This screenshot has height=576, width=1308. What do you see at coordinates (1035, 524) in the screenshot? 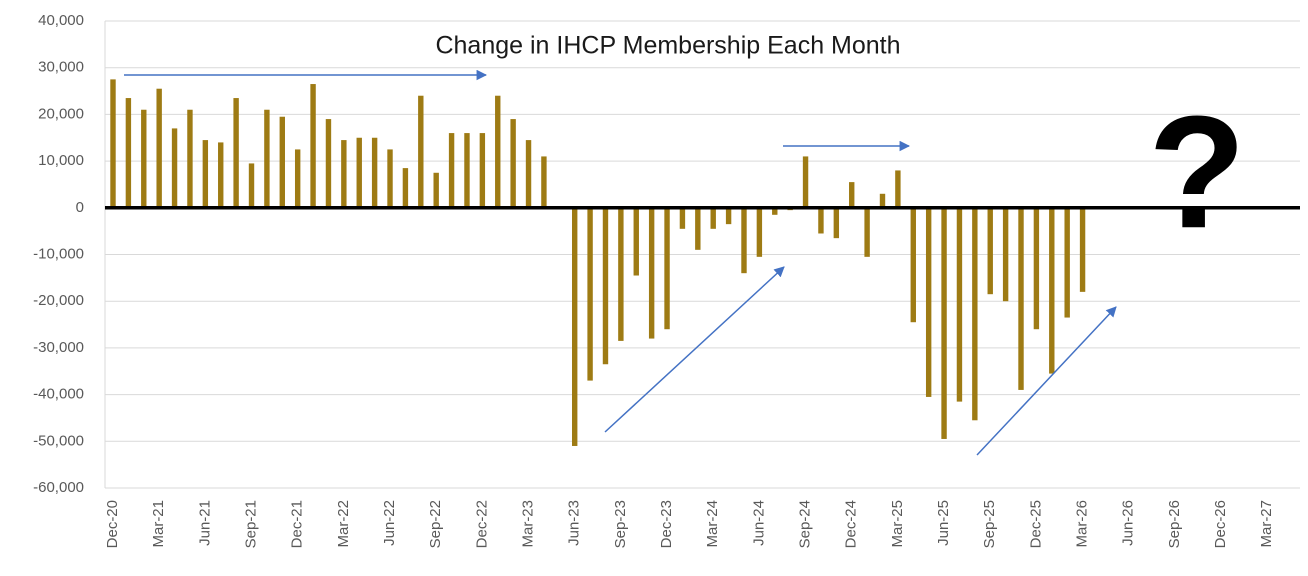
I see `x-tick-label: Dec-25` at bounding box center [1035, 524].